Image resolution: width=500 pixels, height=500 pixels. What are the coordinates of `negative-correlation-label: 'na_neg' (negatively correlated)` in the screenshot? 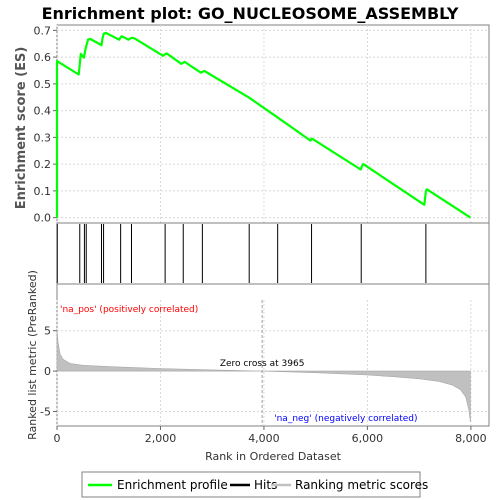 It's located at (345, 419).